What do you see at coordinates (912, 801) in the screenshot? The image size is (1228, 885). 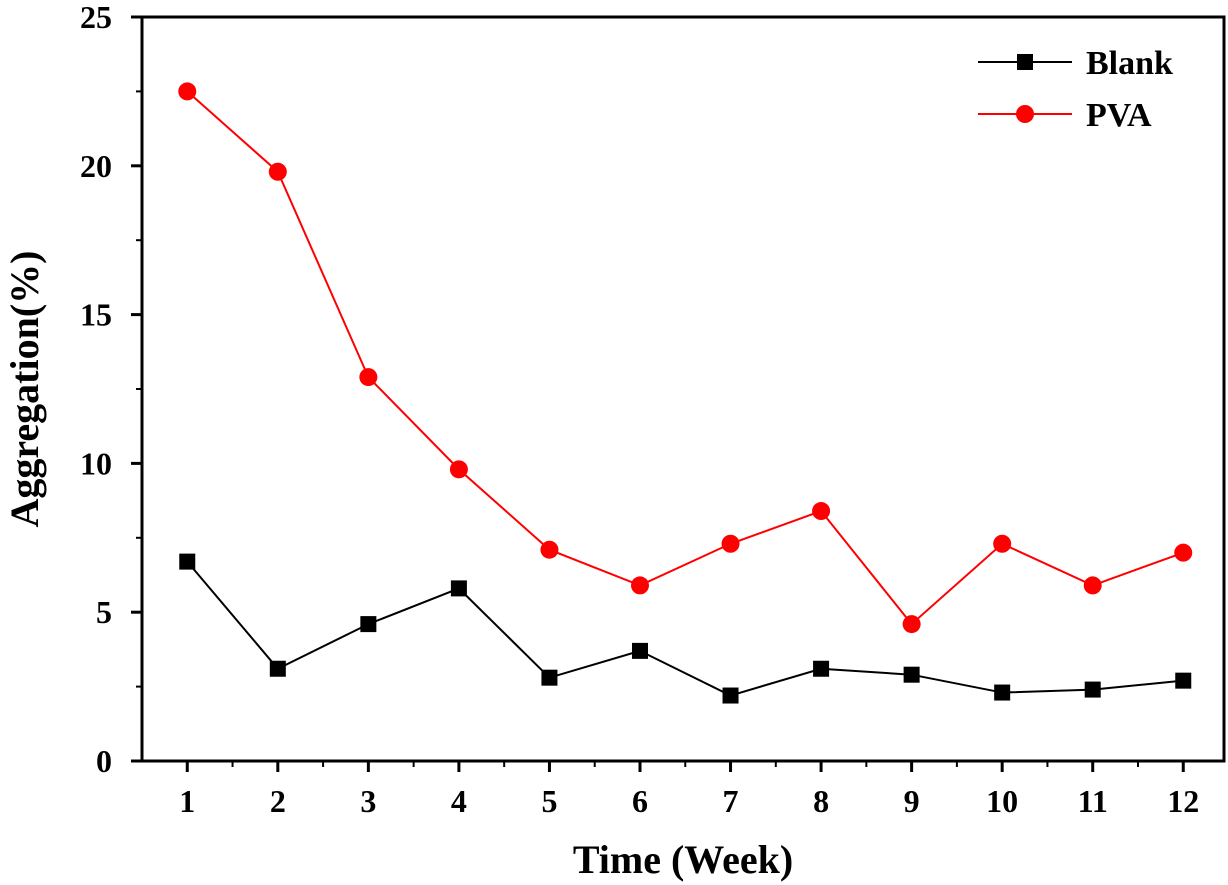 I see `x-tick-label: 9` at bounding box center [912, 801].